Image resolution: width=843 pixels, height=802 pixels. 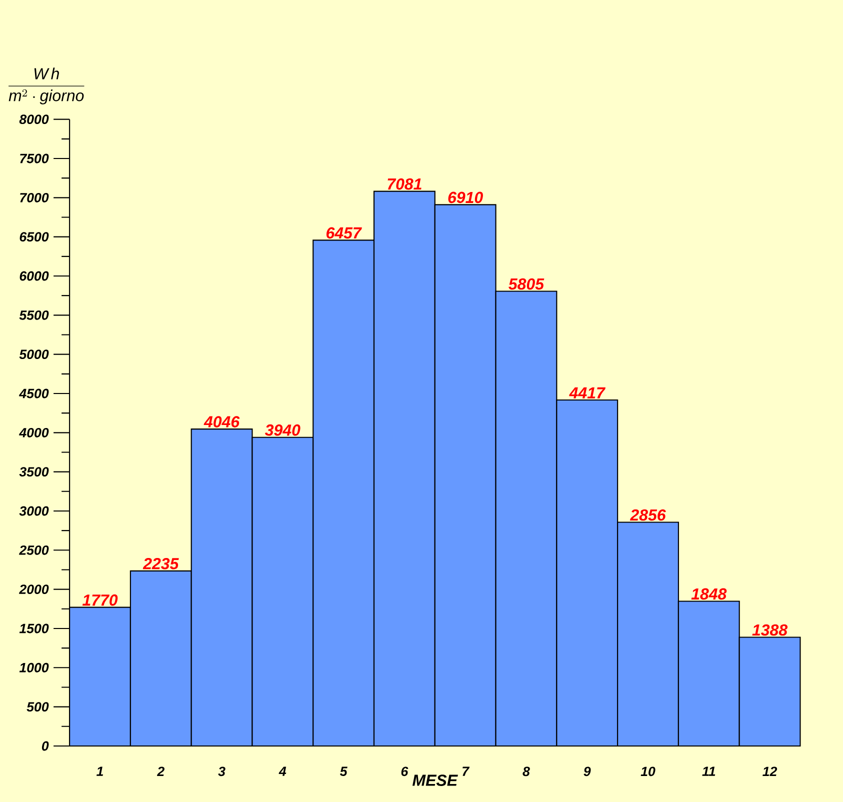 What do you see at coordinates (33, 550) in the screenshot?
I see `y-tick-label: 2500` at bounding box center [33, 550].